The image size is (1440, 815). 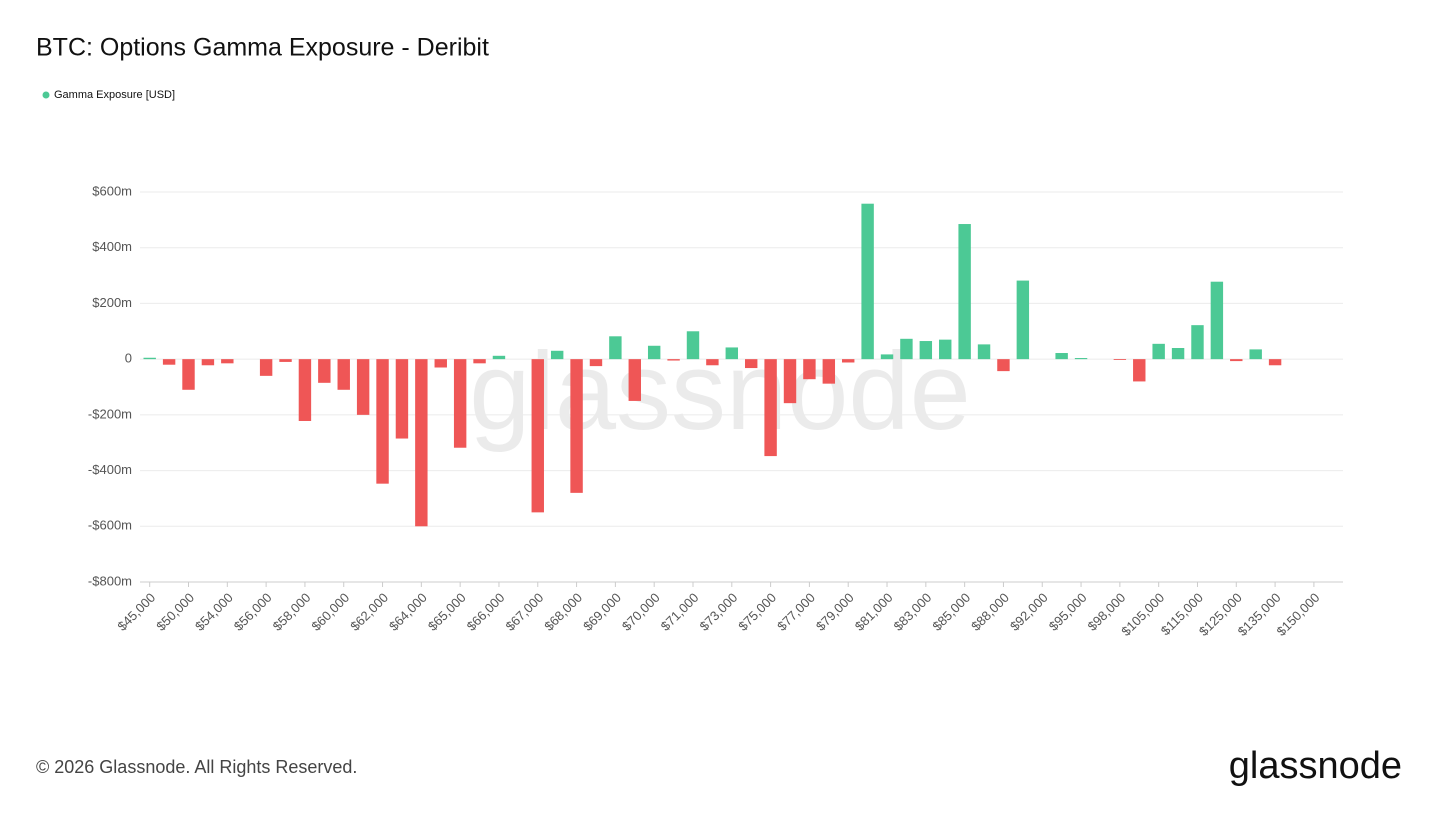 I want to click on x-tick-label: $56,000, so click(x=253, y=612).